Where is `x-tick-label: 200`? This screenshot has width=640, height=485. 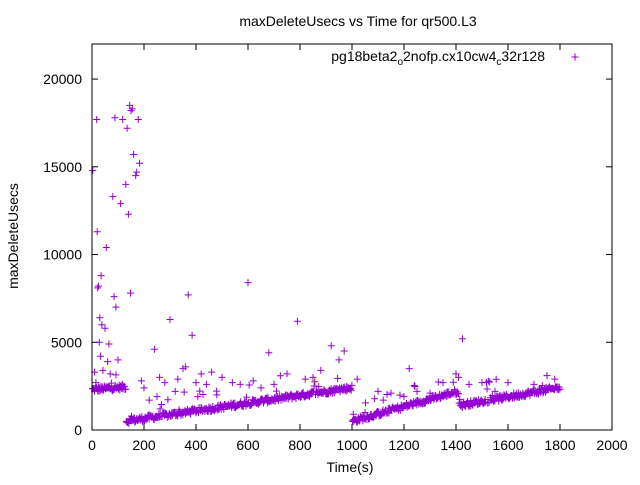 x-tick-label: 200 is located at coordinates (144, 445).